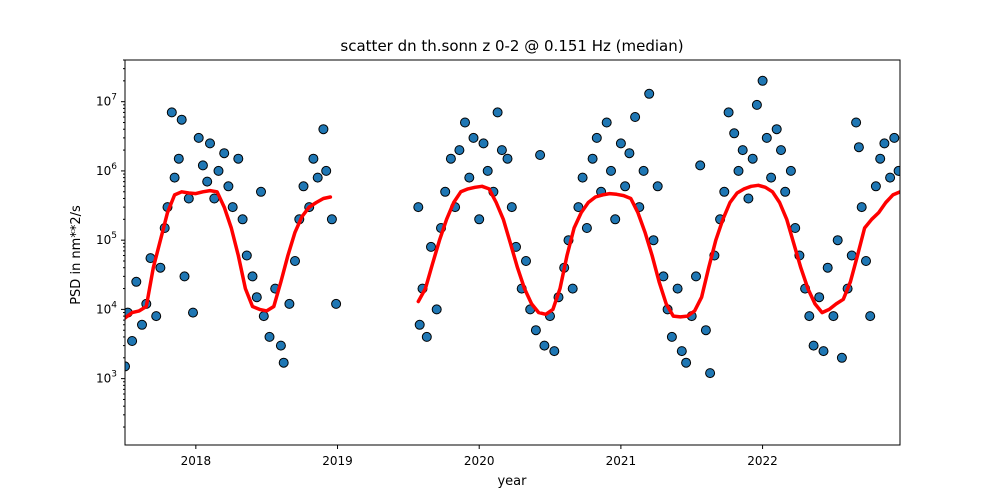 This screenshot has height=500, width=1000. I want to click on y-tick-label: 10⁴, so click(106, 308).